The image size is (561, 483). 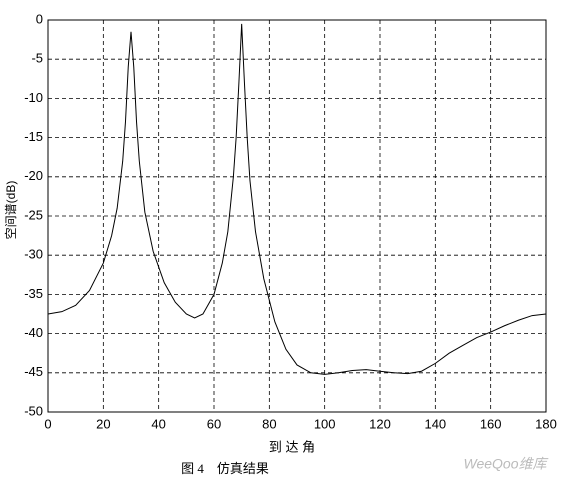 I want to click on y-tick-label: -5, so click(x=37, y=58).